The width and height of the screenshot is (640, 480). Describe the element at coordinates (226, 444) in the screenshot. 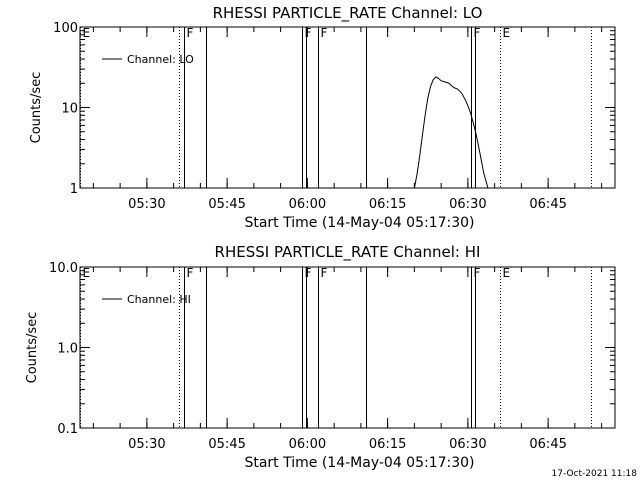

I see `hi-xtick-label-1: 05:45` at that location.